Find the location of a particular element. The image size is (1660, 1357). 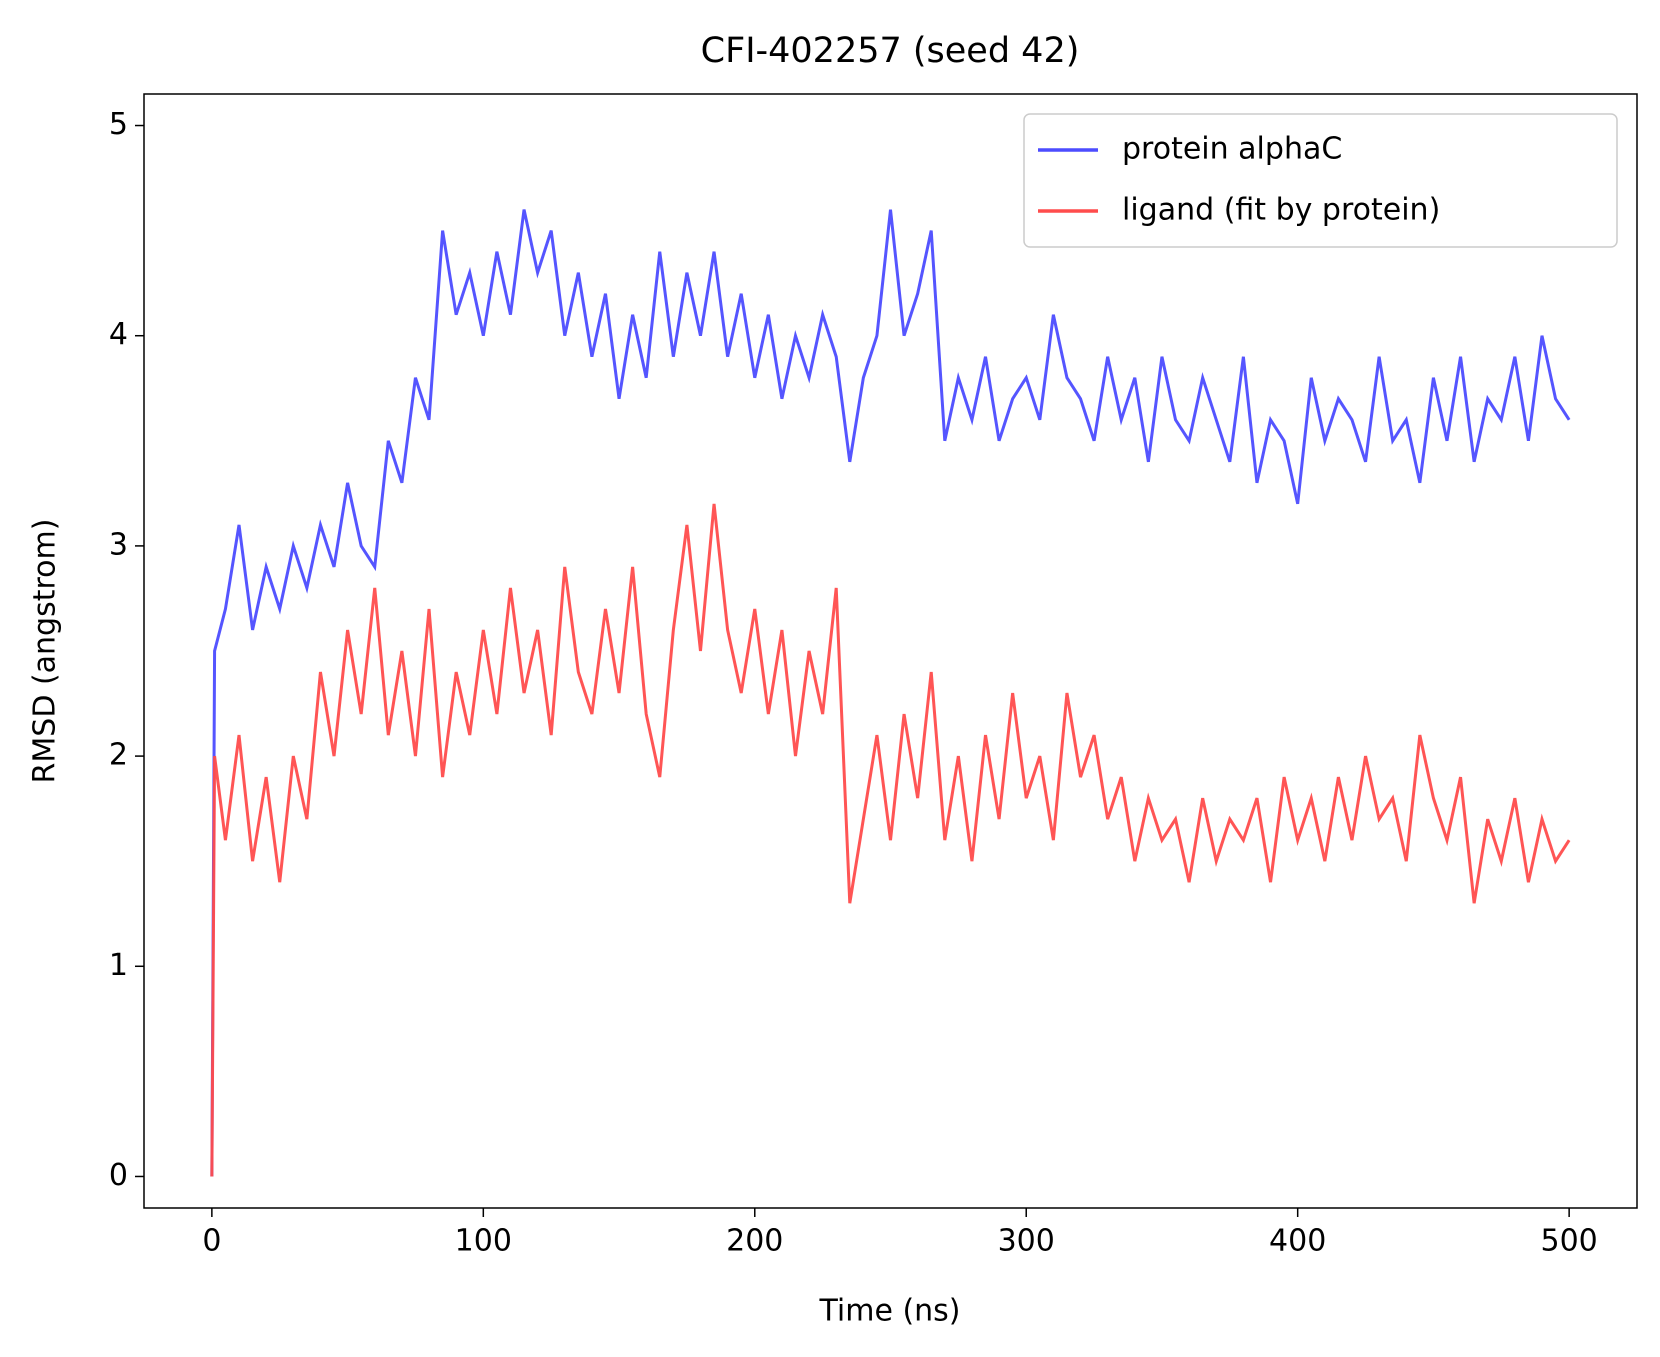

y-tick-label: 2 is located at coordinates (118, 755).